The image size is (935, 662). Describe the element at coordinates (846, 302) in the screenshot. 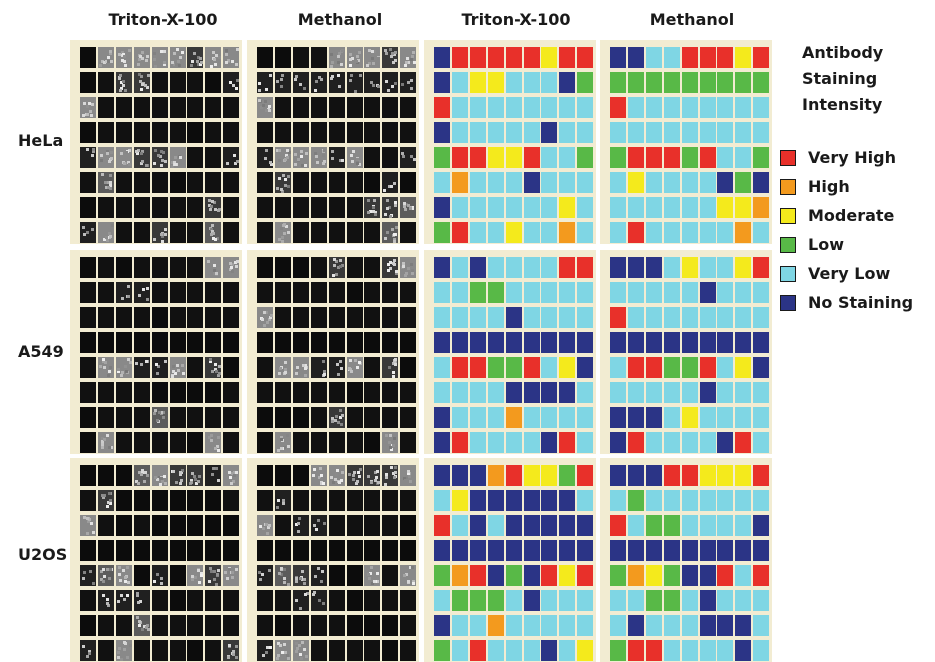

I see `legend-item-no-staining: No Staining` at that location.